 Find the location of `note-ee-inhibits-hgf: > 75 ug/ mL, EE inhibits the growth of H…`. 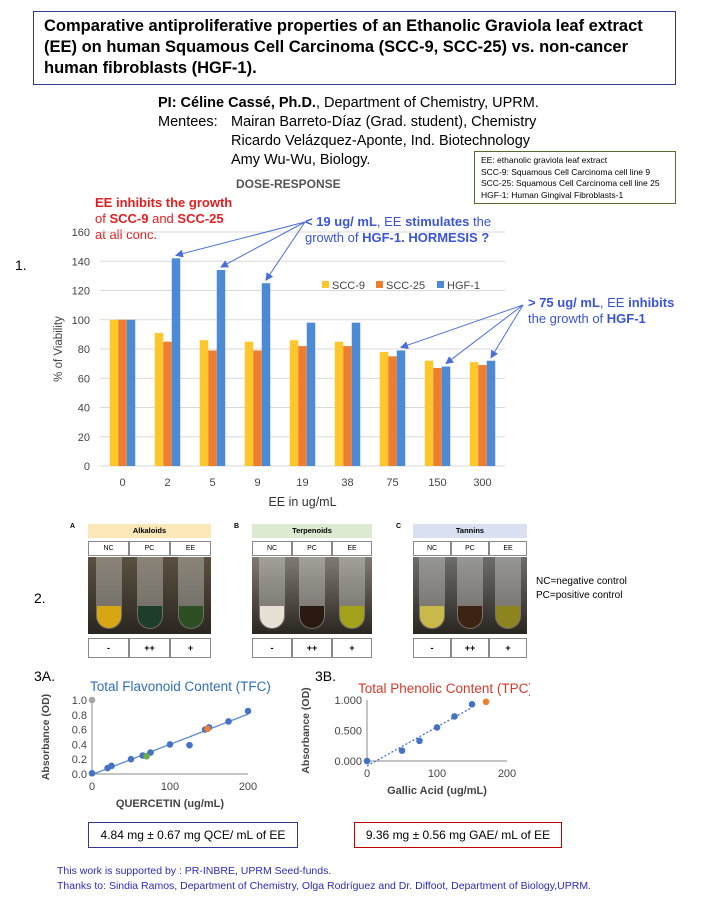

note-ee-inhibits-hgf: > 75 ug/ mL, EE inhibits the growth of H… is located at coordinates (601, 311).